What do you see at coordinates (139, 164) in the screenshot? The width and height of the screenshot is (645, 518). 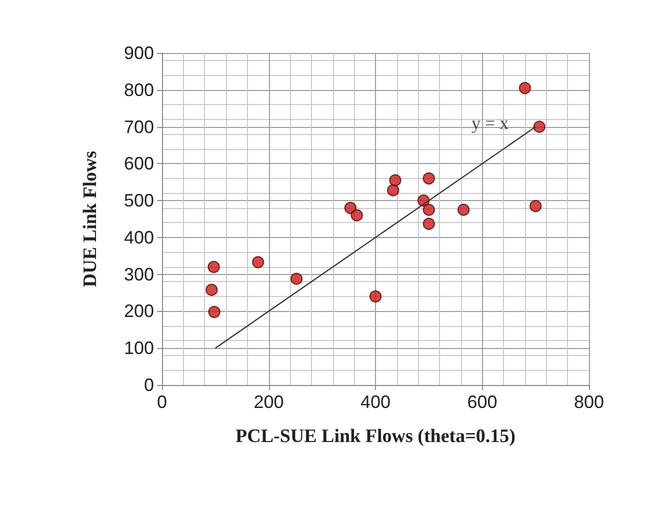 I see `y-tick-label: 600` at bounding box center [139, 164].